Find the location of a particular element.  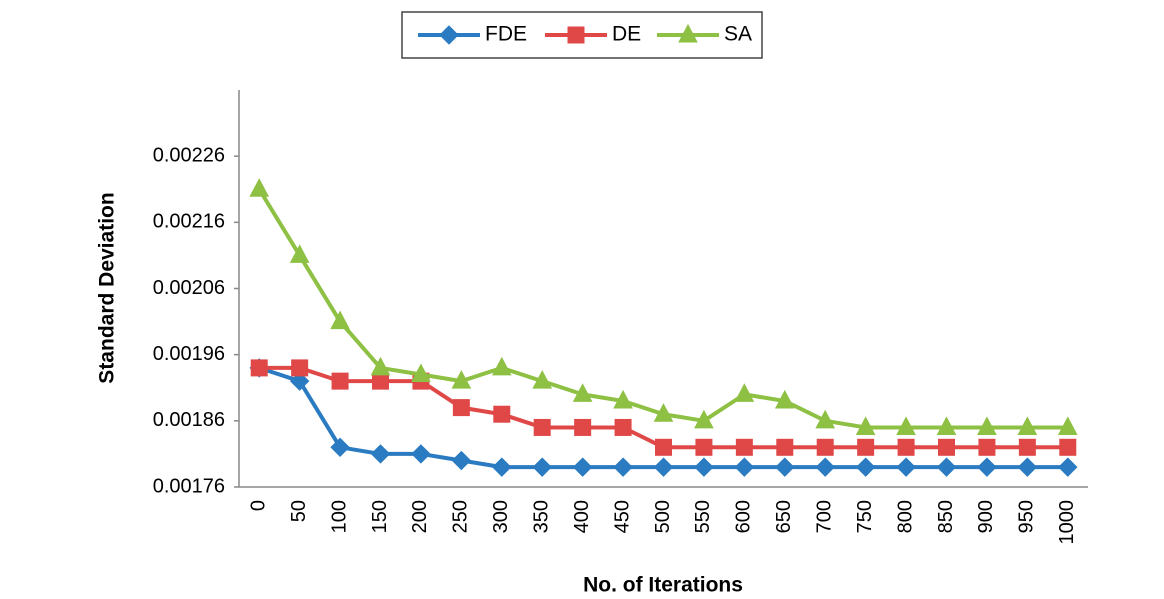

x-tick-label: 0 is located at coordinates (258, 505).